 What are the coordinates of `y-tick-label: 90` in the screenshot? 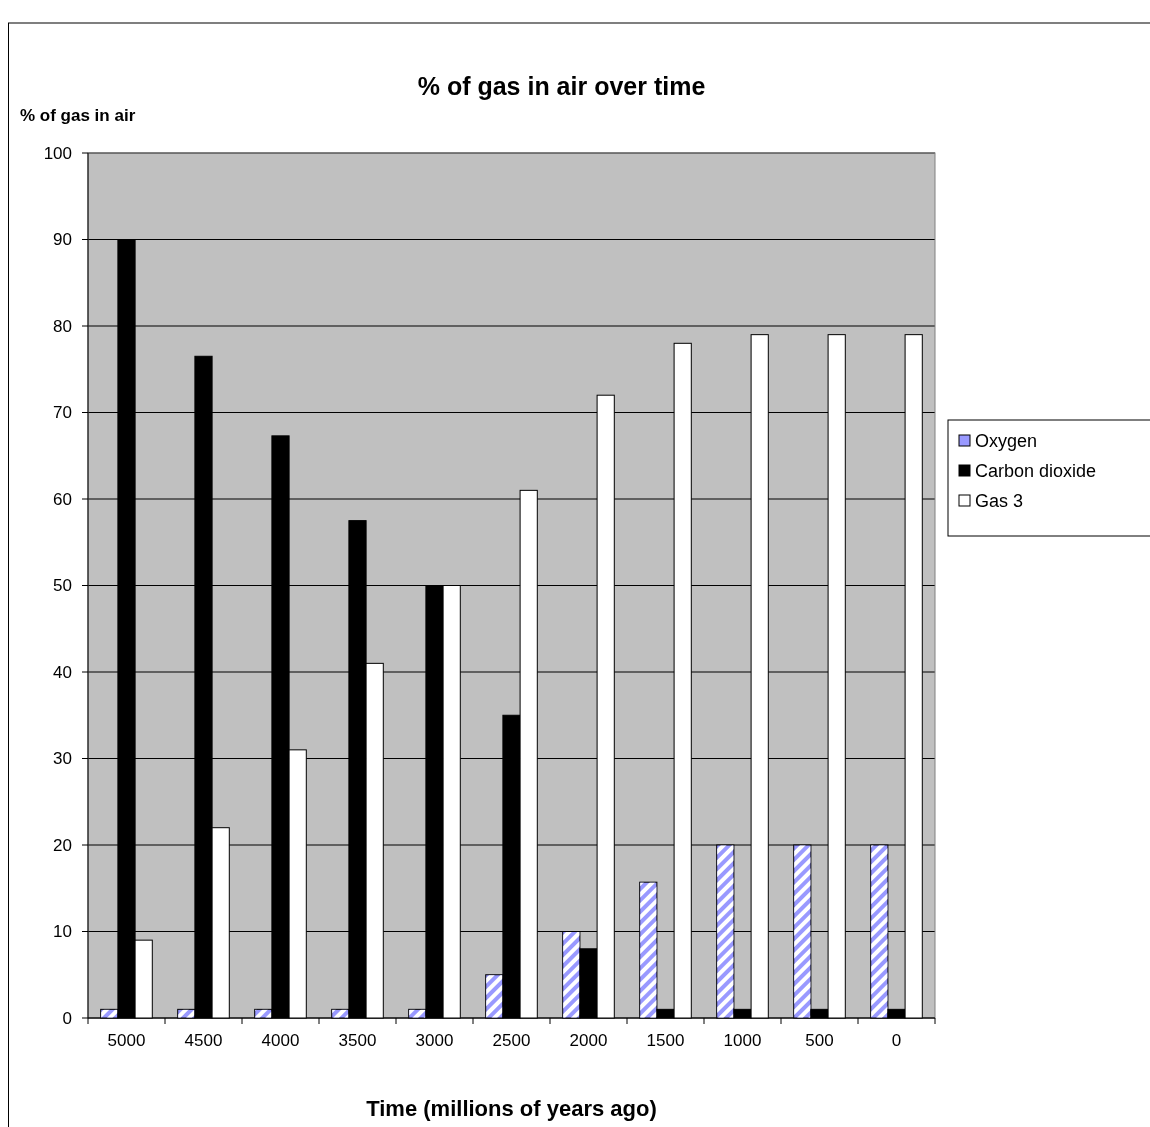 It's located at (62, 240).